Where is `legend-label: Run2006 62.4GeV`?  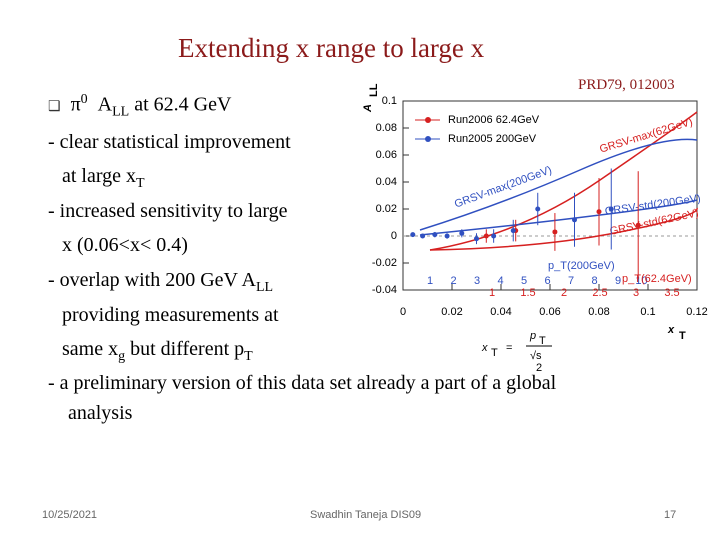
legend-label: Run2006 62.4GeV is located at coordinates (494, 120).